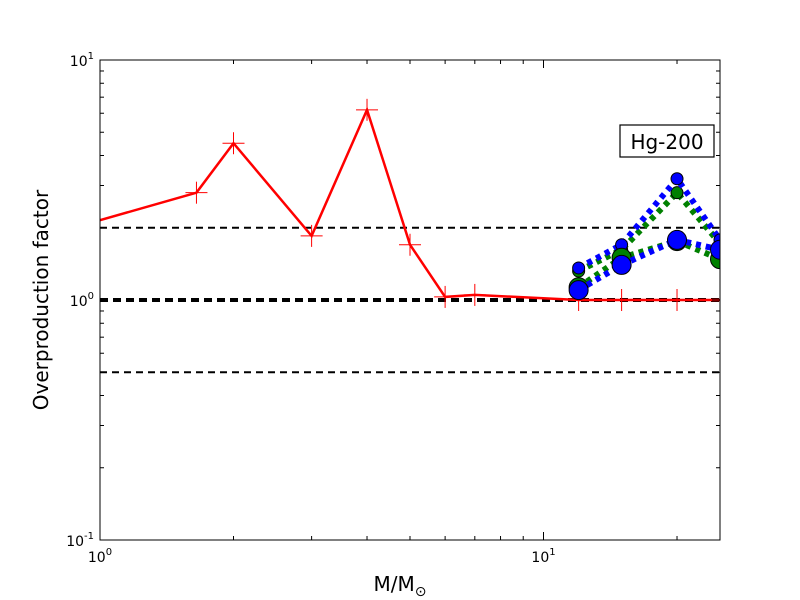 This screenshot has height=600, width=800. Describe the element at coordinates (75, 542) in the screenshot. I see `y-tick-label-0-base: 10` at that location.